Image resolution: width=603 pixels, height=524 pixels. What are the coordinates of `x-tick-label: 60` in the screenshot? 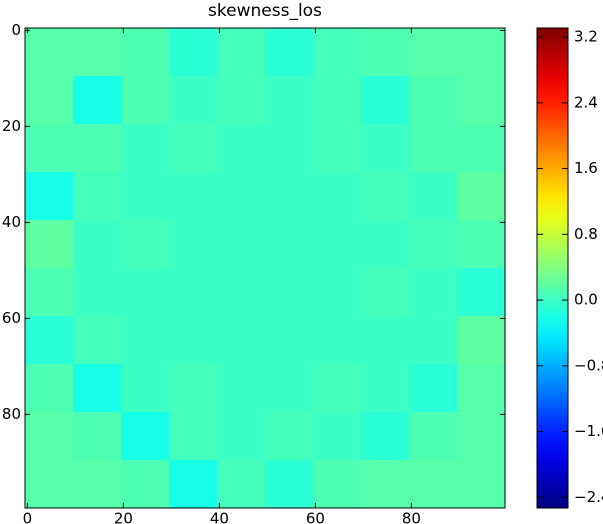 It's located at (315, 517).